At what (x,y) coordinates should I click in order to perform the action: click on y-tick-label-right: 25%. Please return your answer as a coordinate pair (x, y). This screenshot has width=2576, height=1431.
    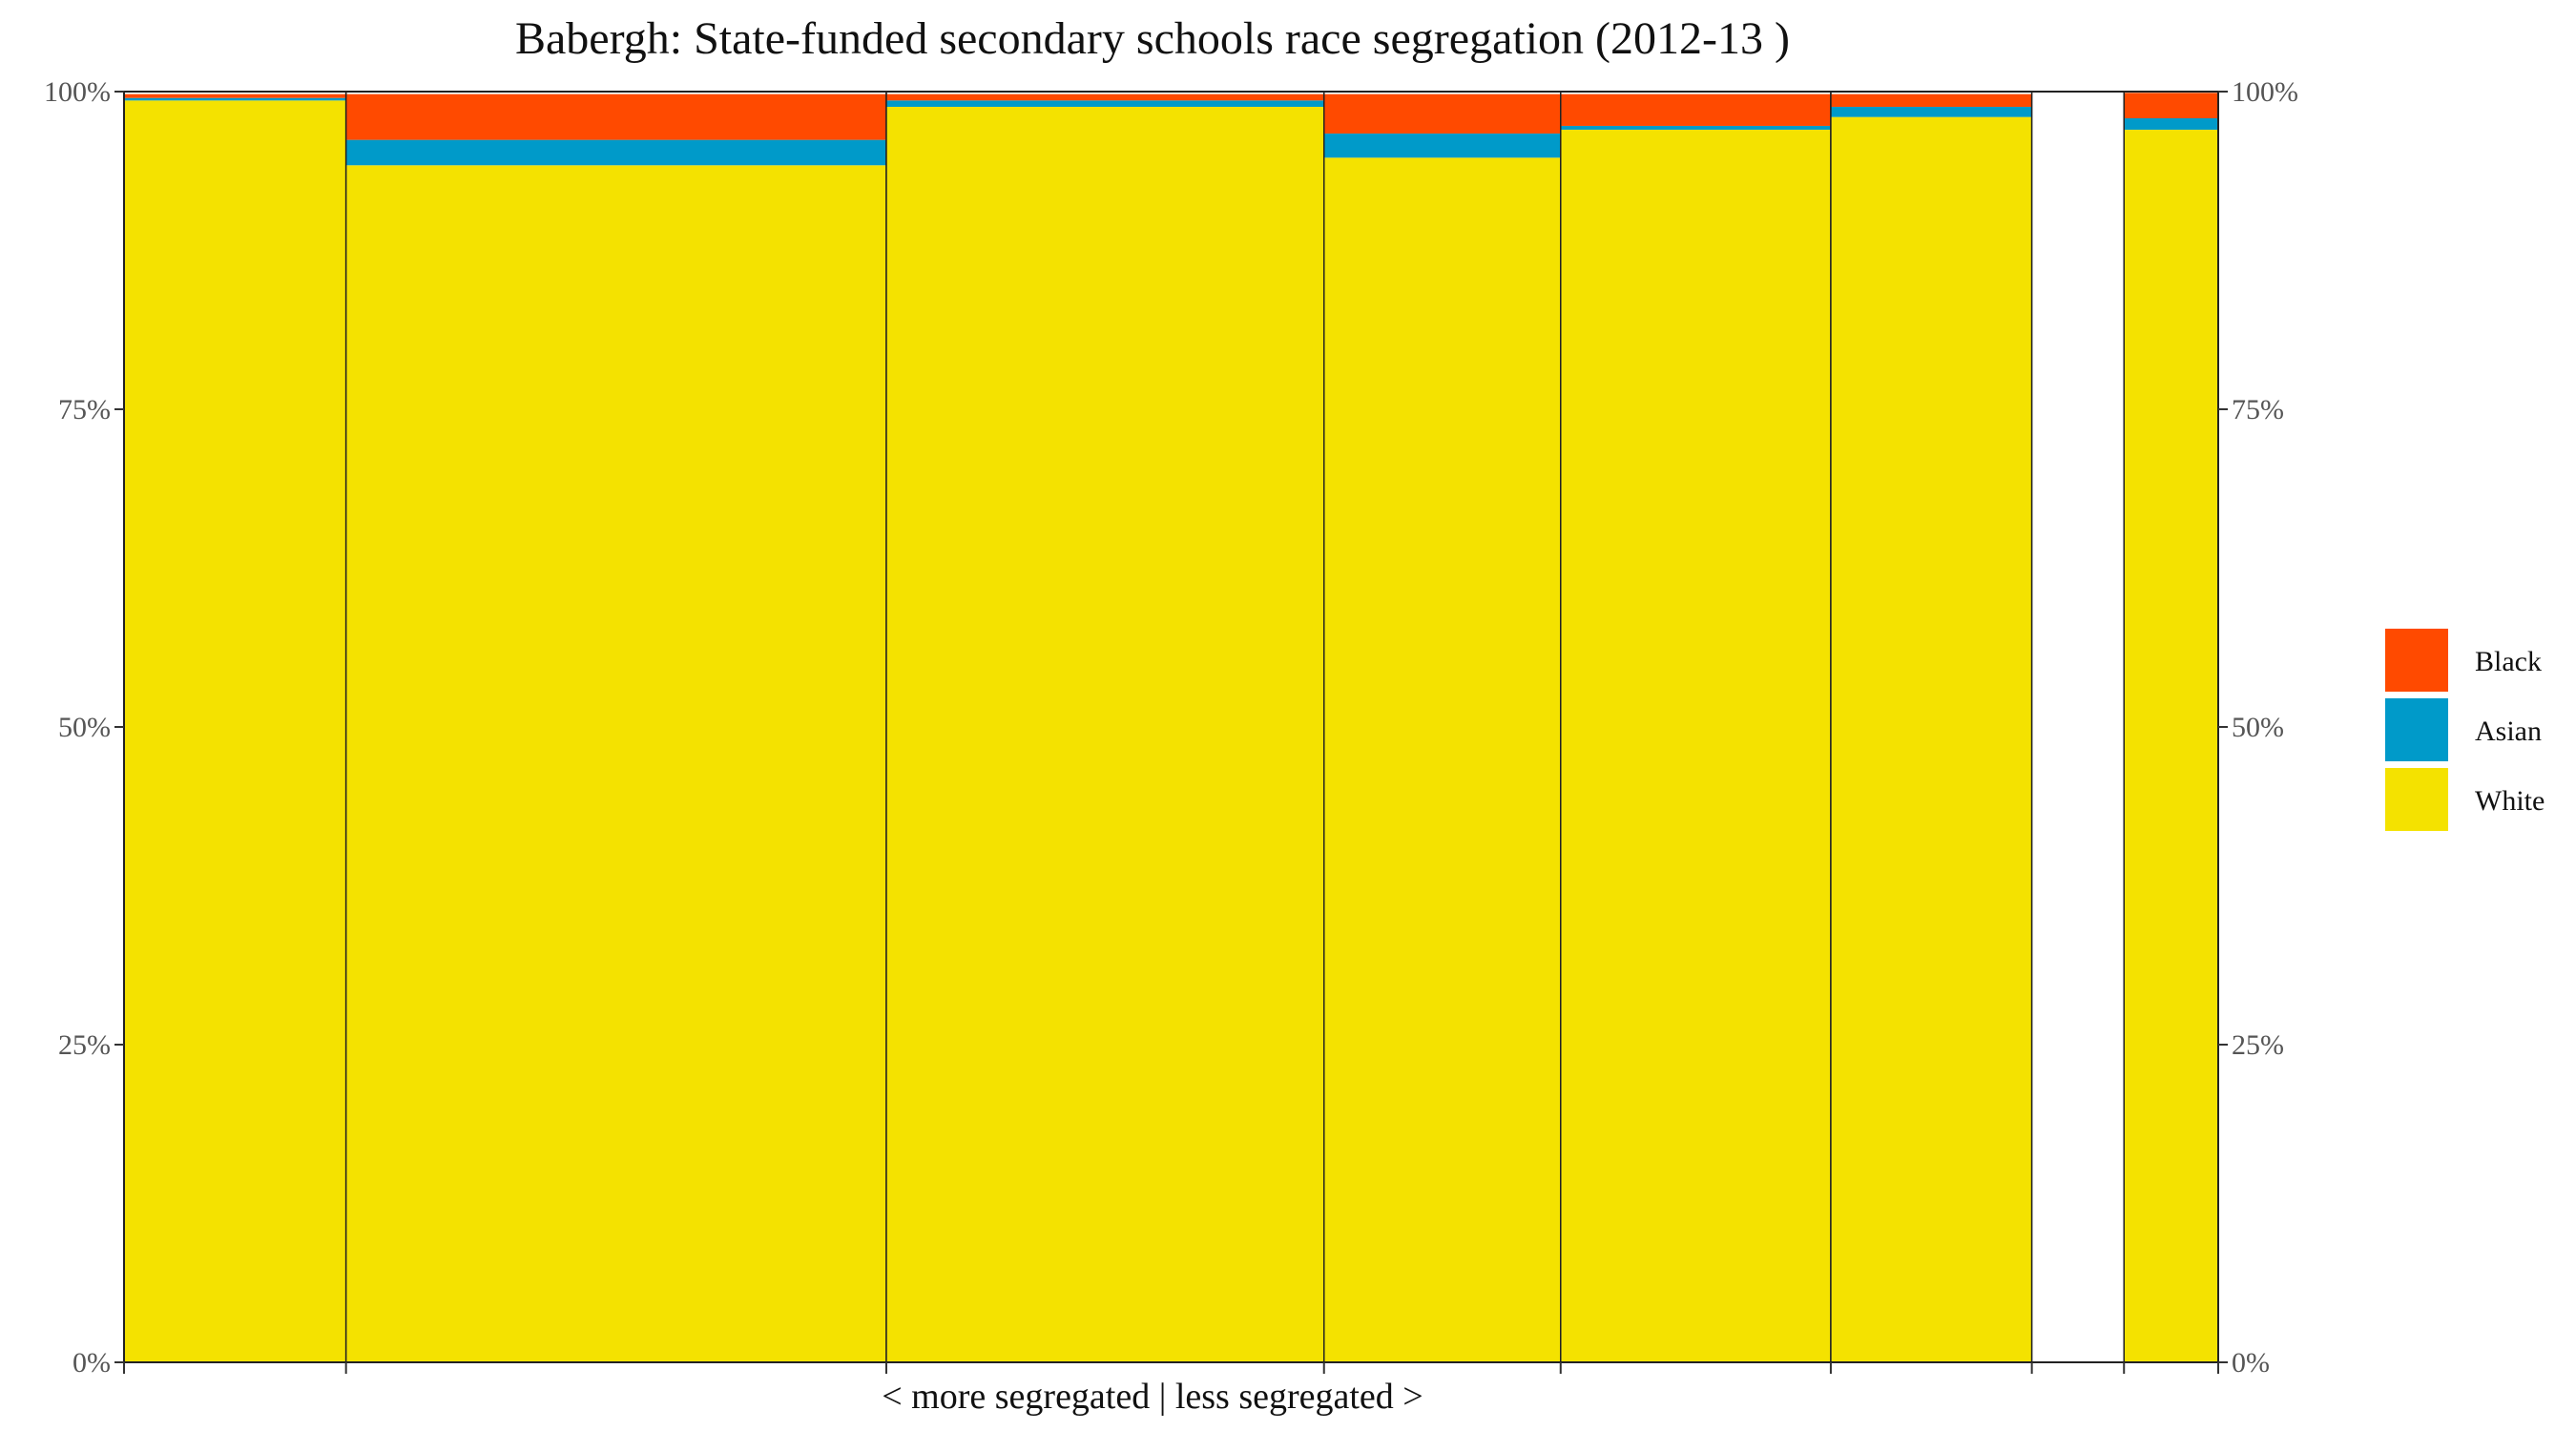
    Looking at the image, I should click on (2258, 1045).